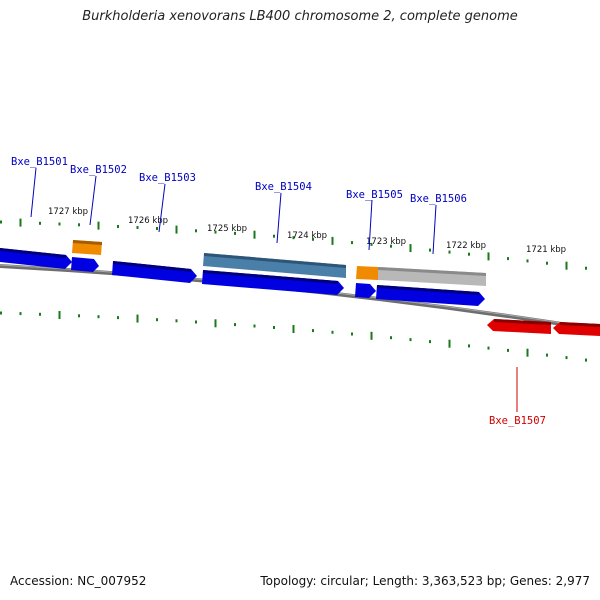 Image resolution: width=600 pixels, height=600 pixels. Describe the element at coordinates (39, 162) in the screenshot. I see `gene-label: Bxe_B1501` at that location.